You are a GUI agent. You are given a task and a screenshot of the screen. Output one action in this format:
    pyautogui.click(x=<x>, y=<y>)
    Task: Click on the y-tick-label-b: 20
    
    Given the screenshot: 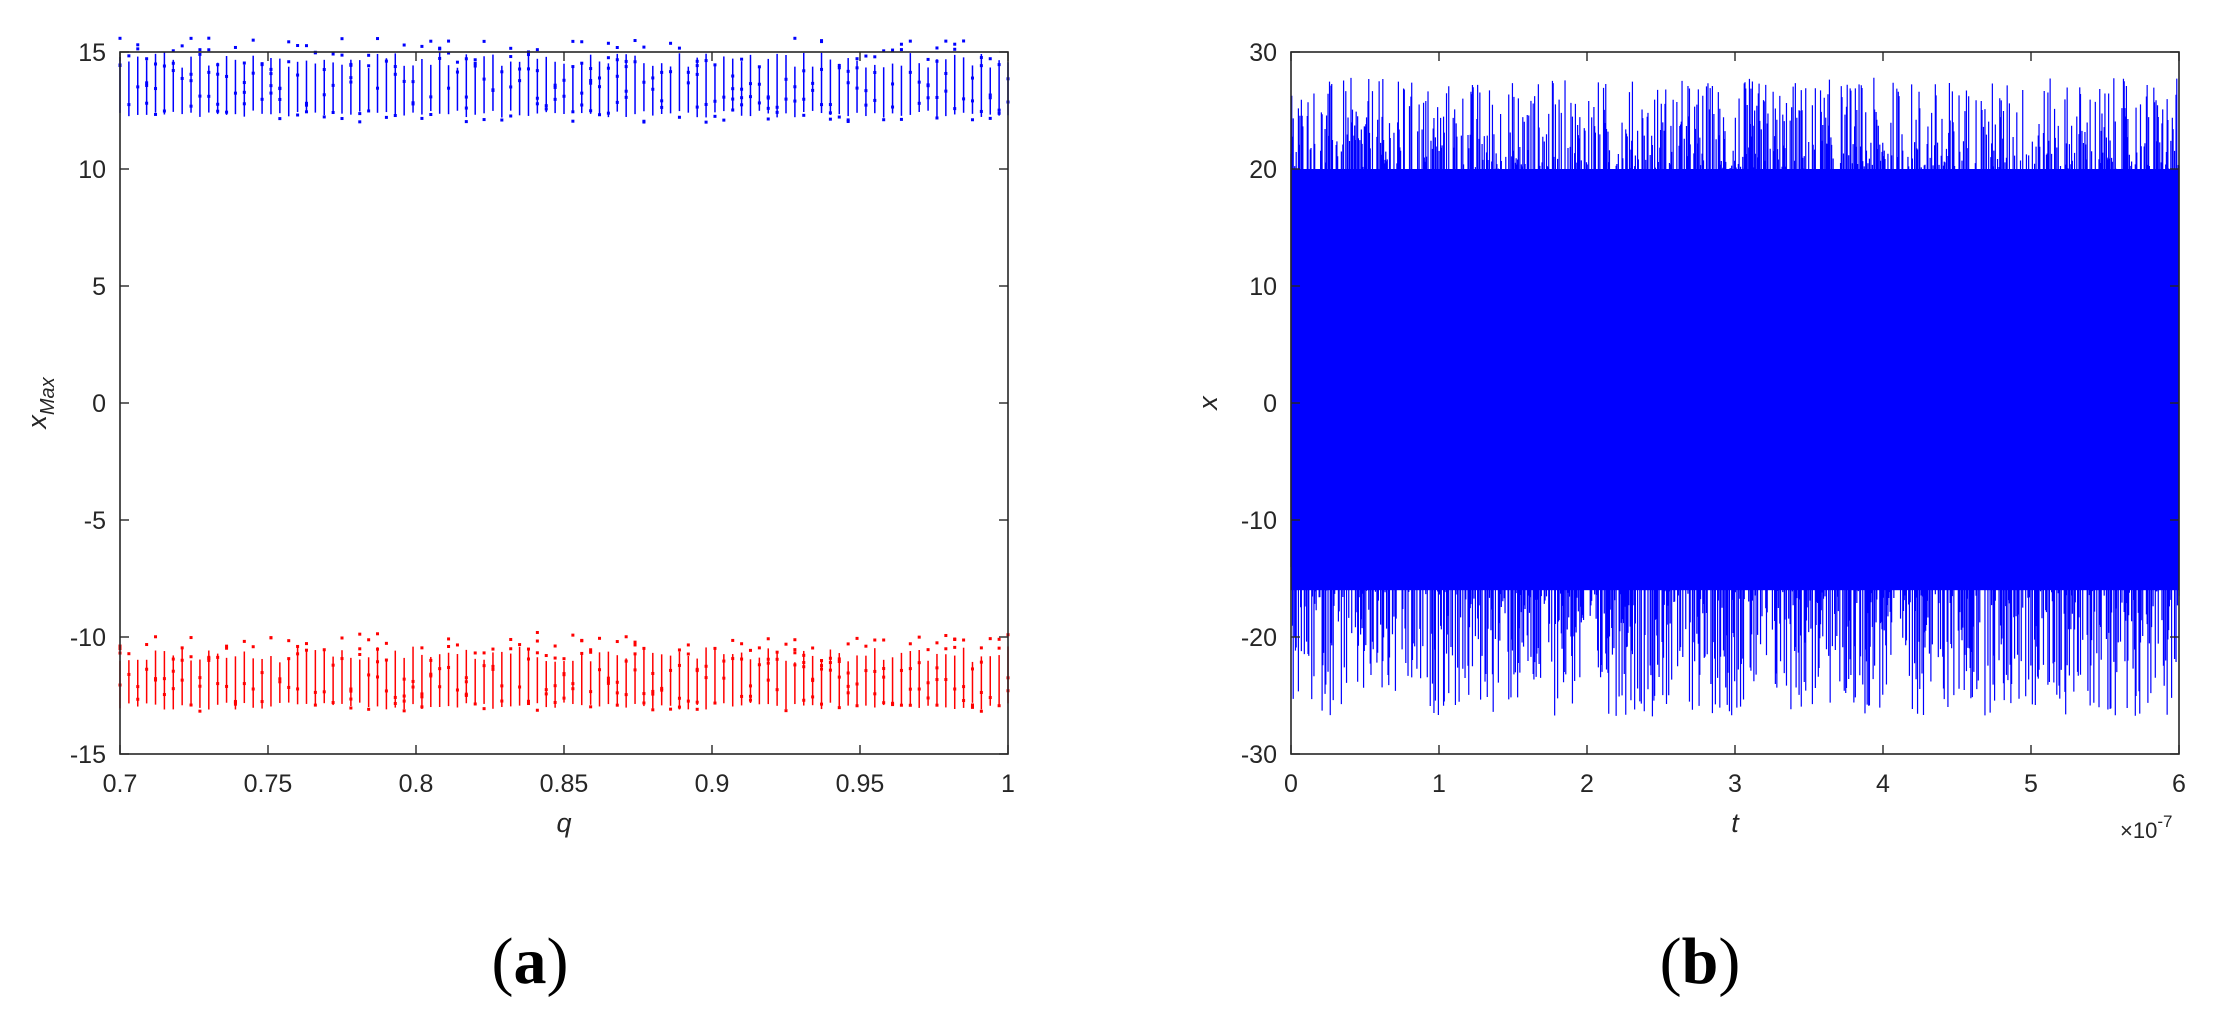 What is the action you would take?
    pyautogui.click(x=1263, y=170)
    